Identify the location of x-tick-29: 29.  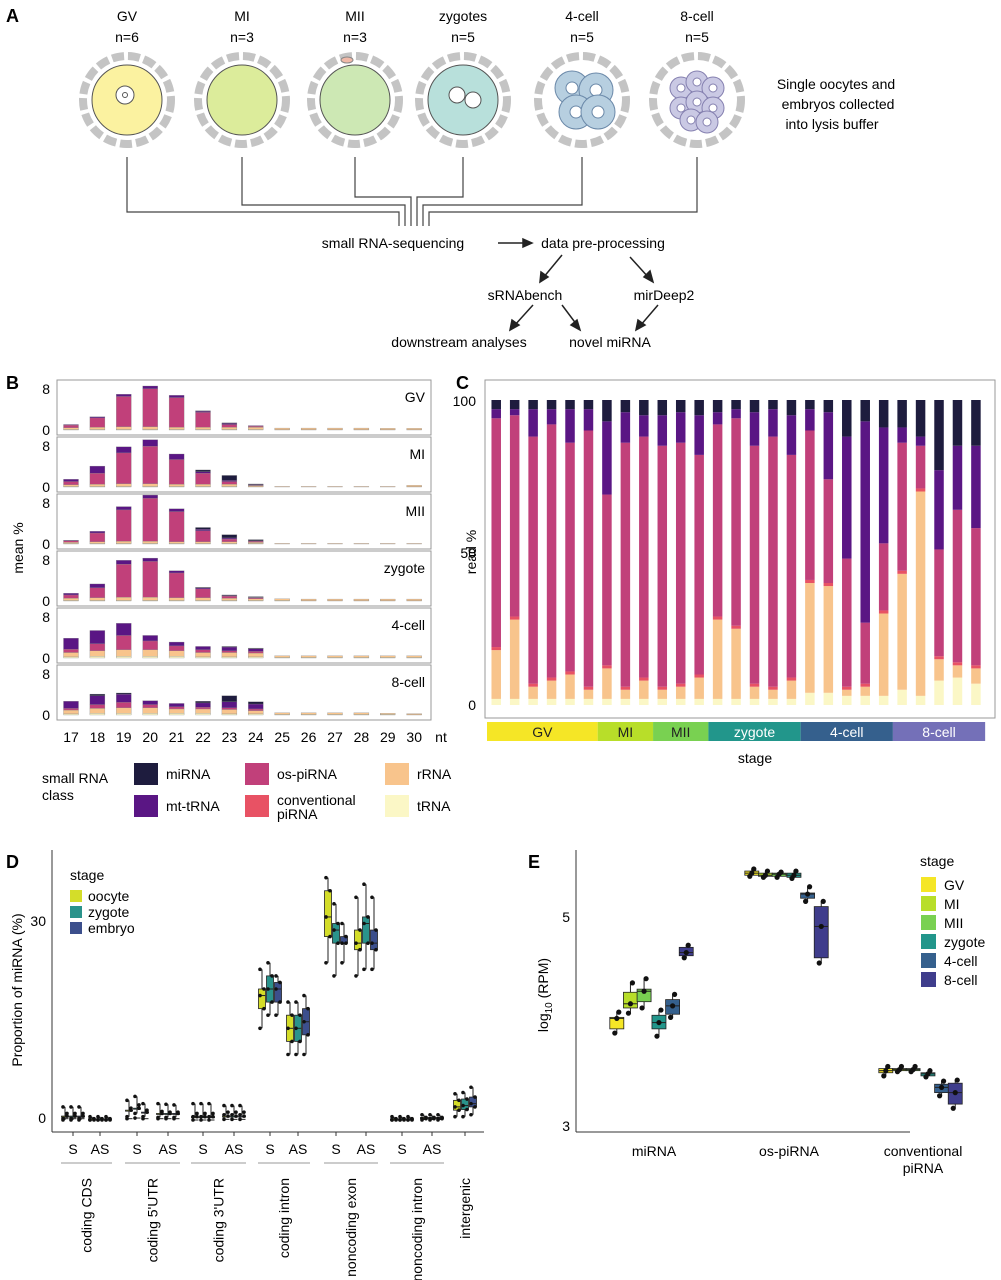
(388, 737).